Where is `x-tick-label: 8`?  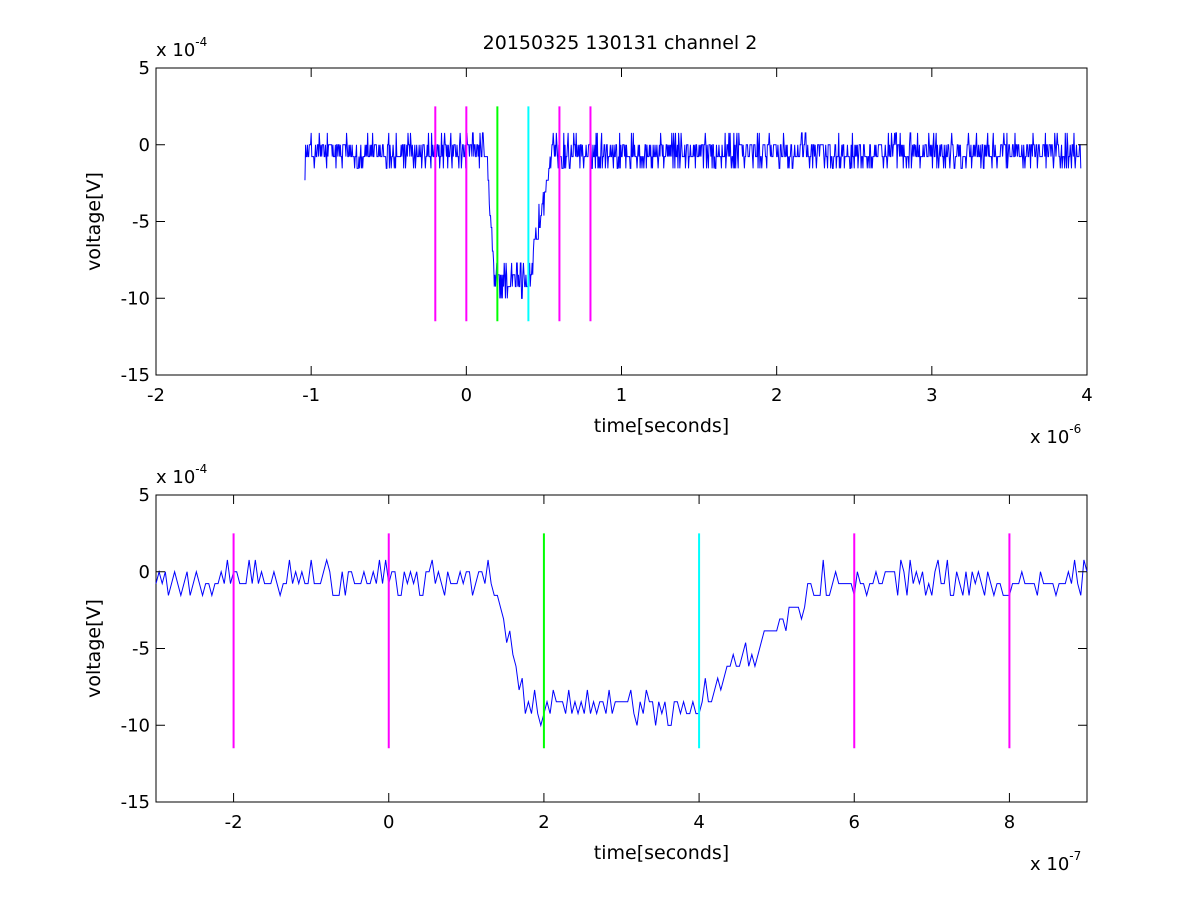 x-tick-label: 8 is located at coordinates (1009, 822).